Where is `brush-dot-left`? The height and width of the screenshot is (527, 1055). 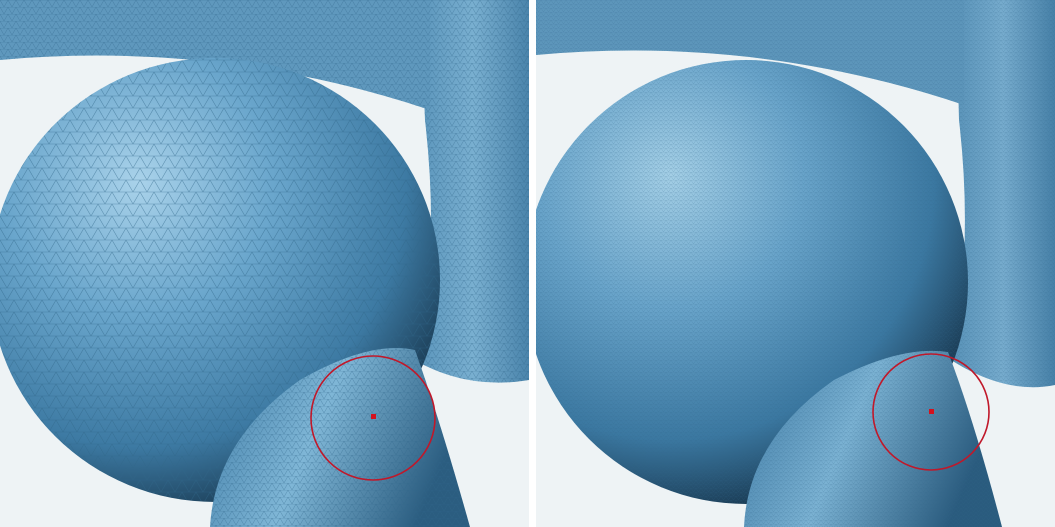
brush-dot-left is located at coordinates (373, 416).